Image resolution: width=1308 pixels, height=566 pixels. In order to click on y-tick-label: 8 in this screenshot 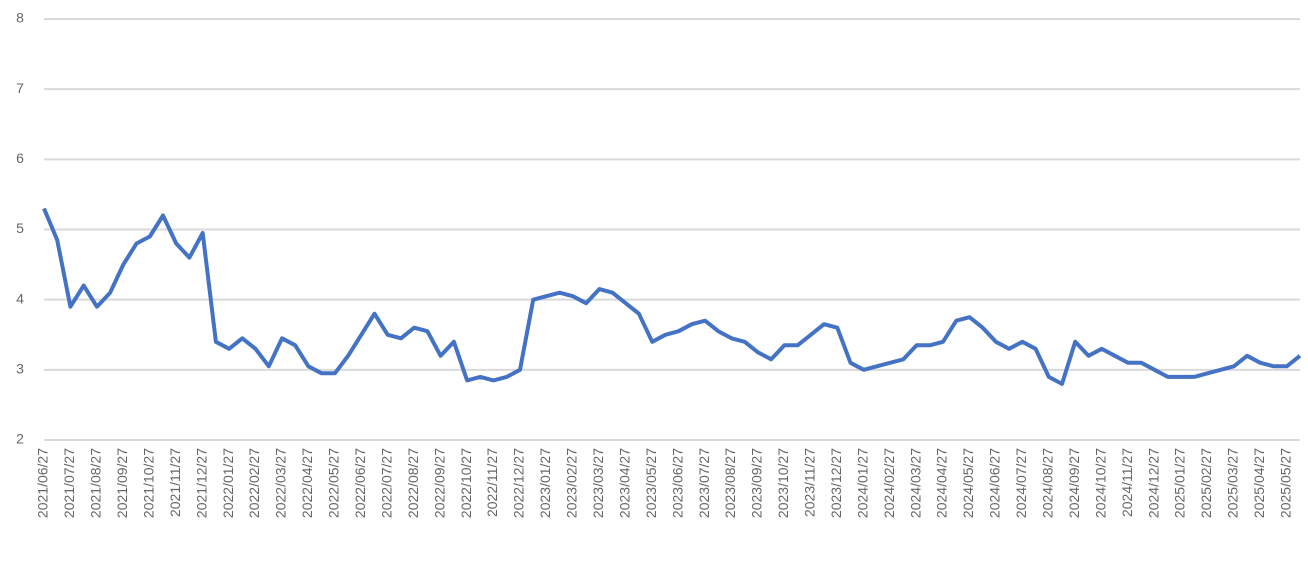, I will do `click(20, 18)`.